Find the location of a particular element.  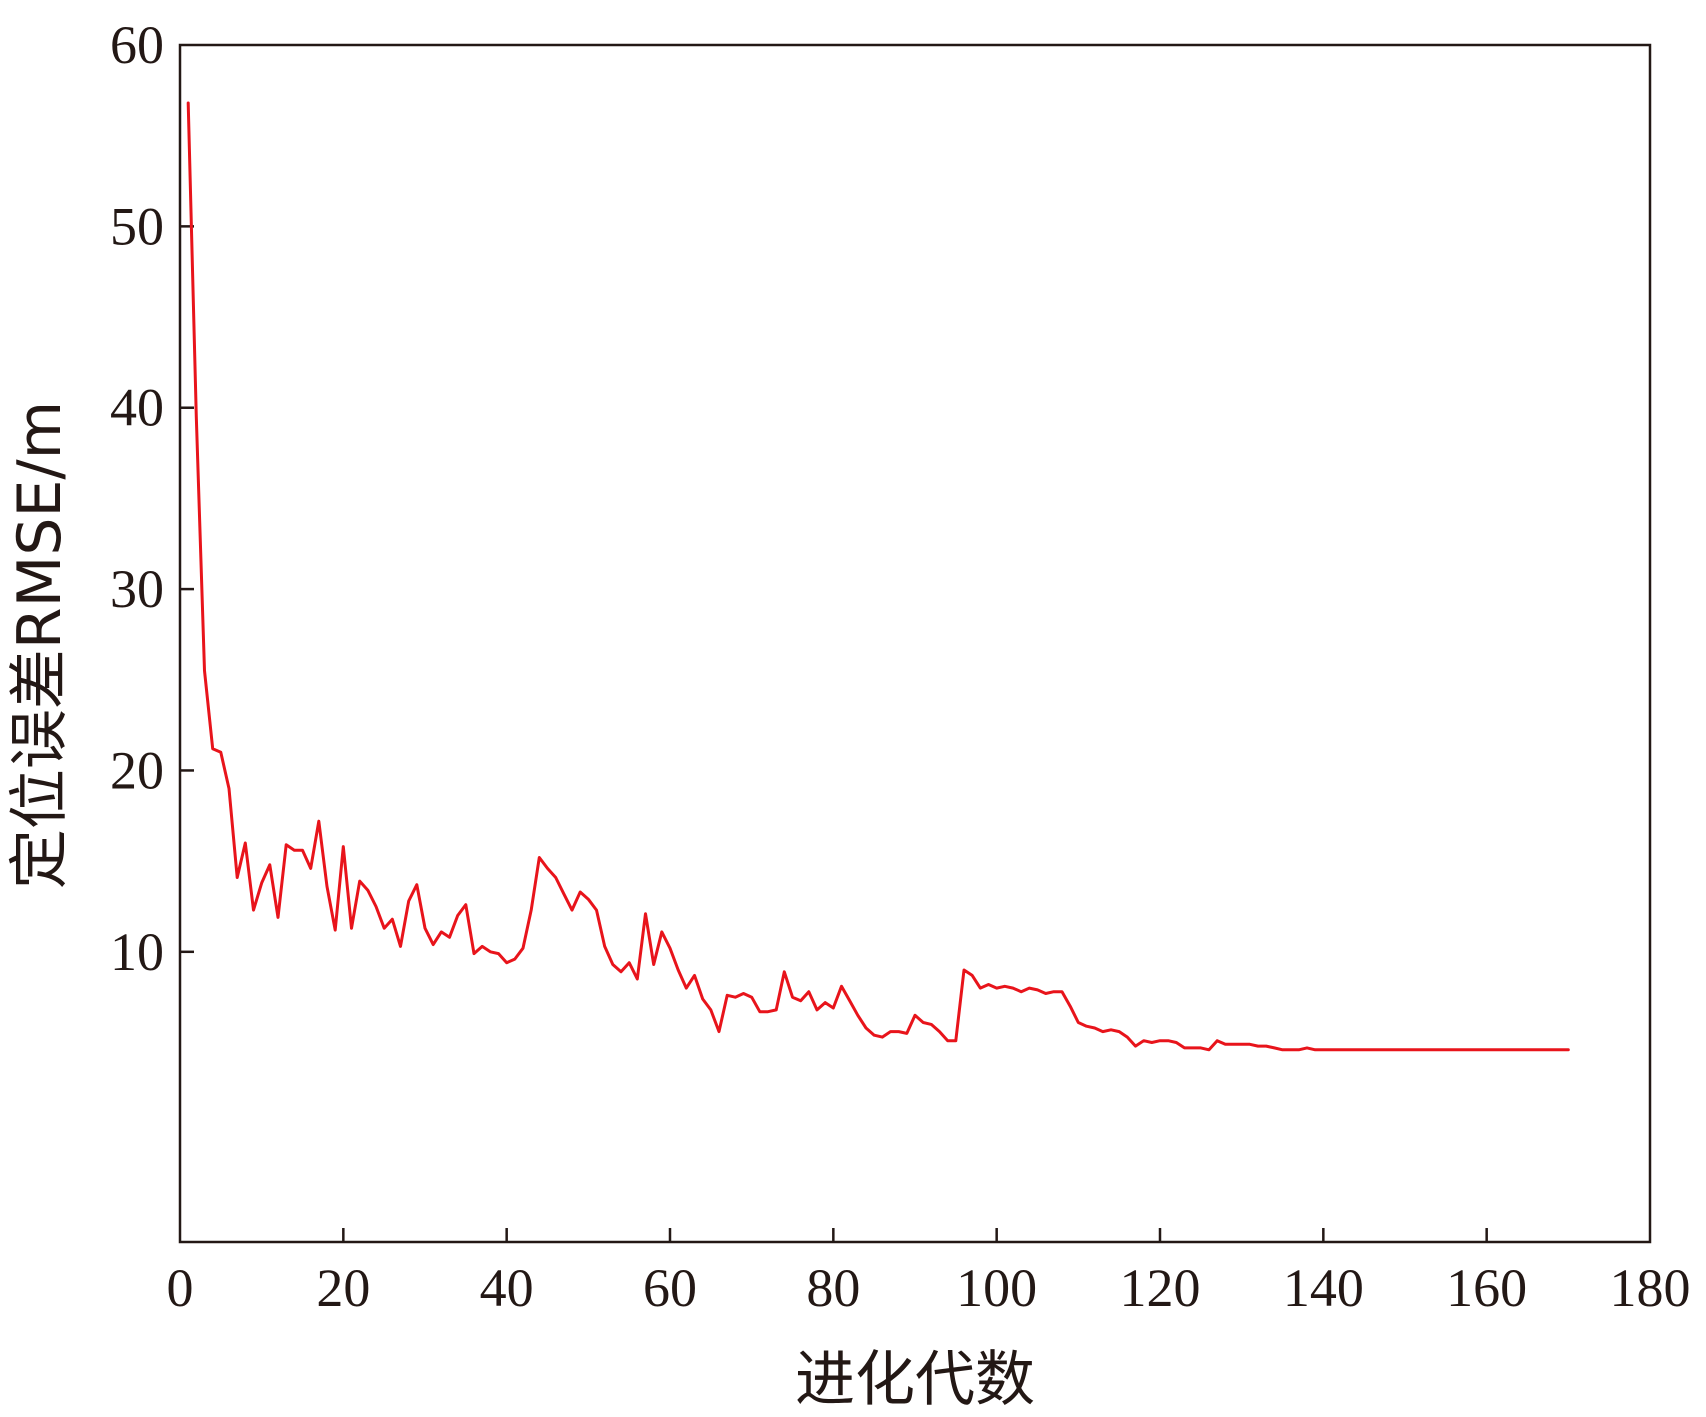

x-tick-label: 60 is located at coordinates (670, 1288).